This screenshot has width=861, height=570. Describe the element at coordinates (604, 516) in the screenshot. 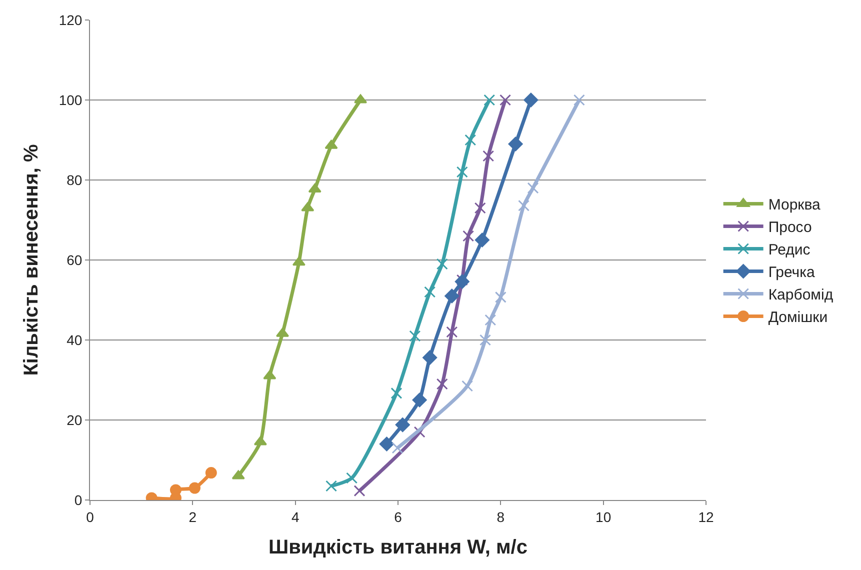

I see `x-tick-label: 10` at that location.